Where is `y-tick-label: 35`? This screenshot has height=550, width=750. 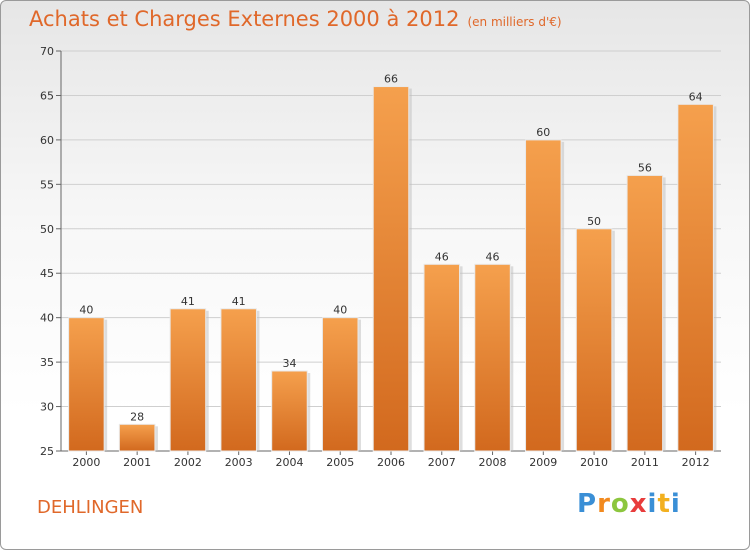
y-tick-label: 35 is located at coordinates (47, 362).